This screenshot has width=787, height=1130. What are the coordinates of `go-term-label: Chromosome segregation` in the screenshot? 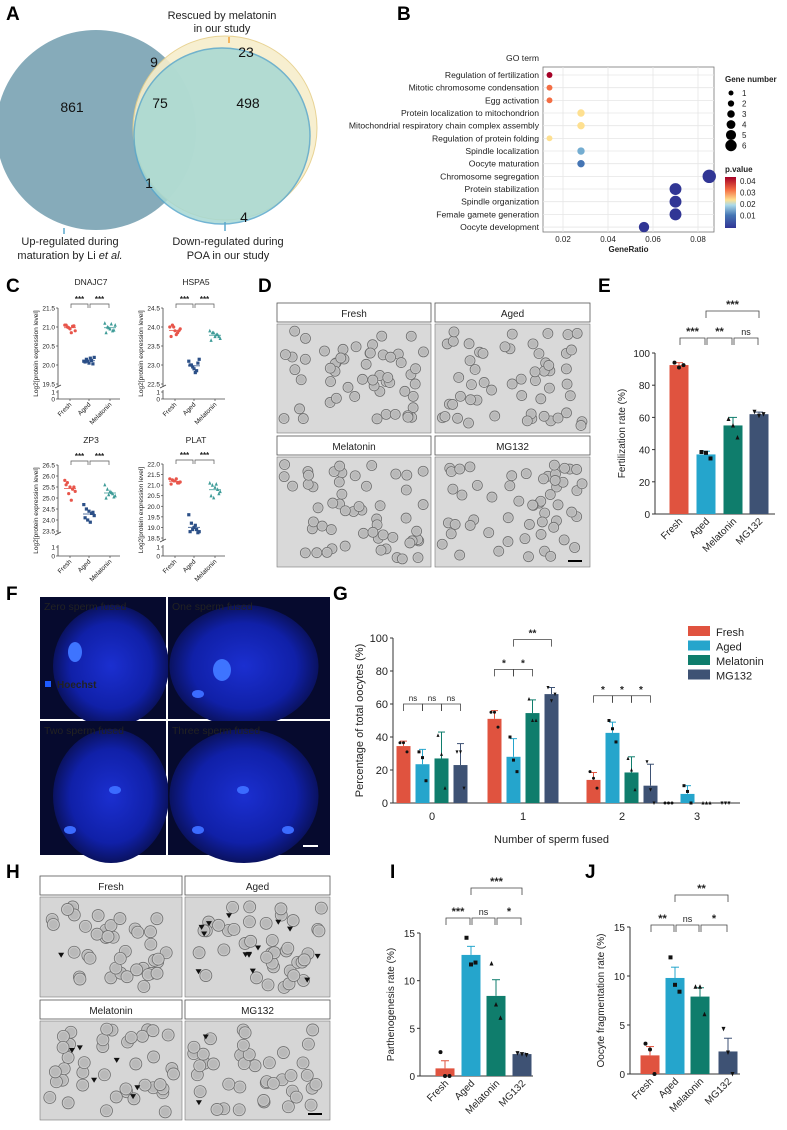 It's located at (489, 176).